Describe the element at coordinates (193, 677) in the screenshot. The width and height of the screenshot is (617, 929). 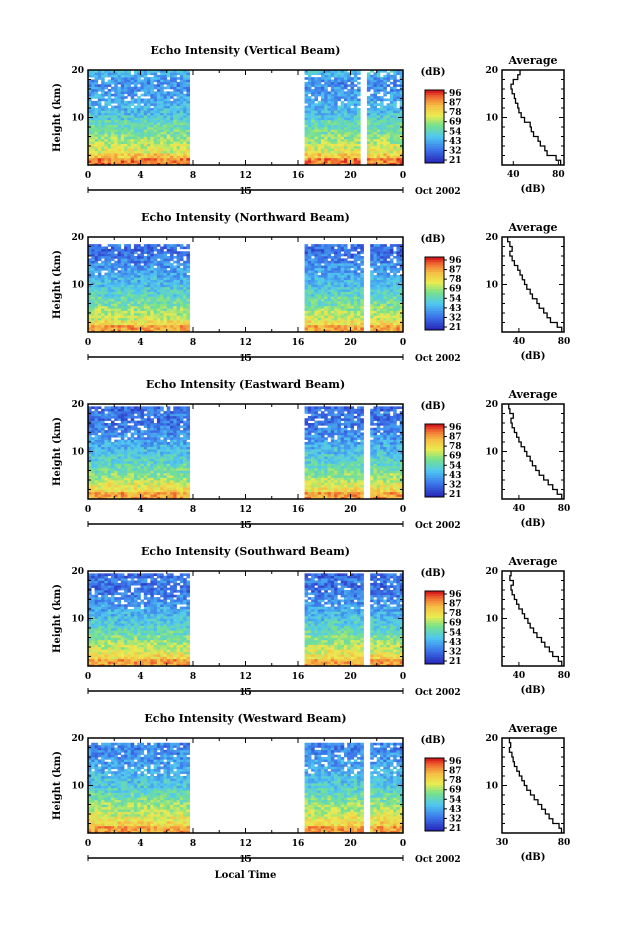
I see `x-tick-label: 8` at that location.